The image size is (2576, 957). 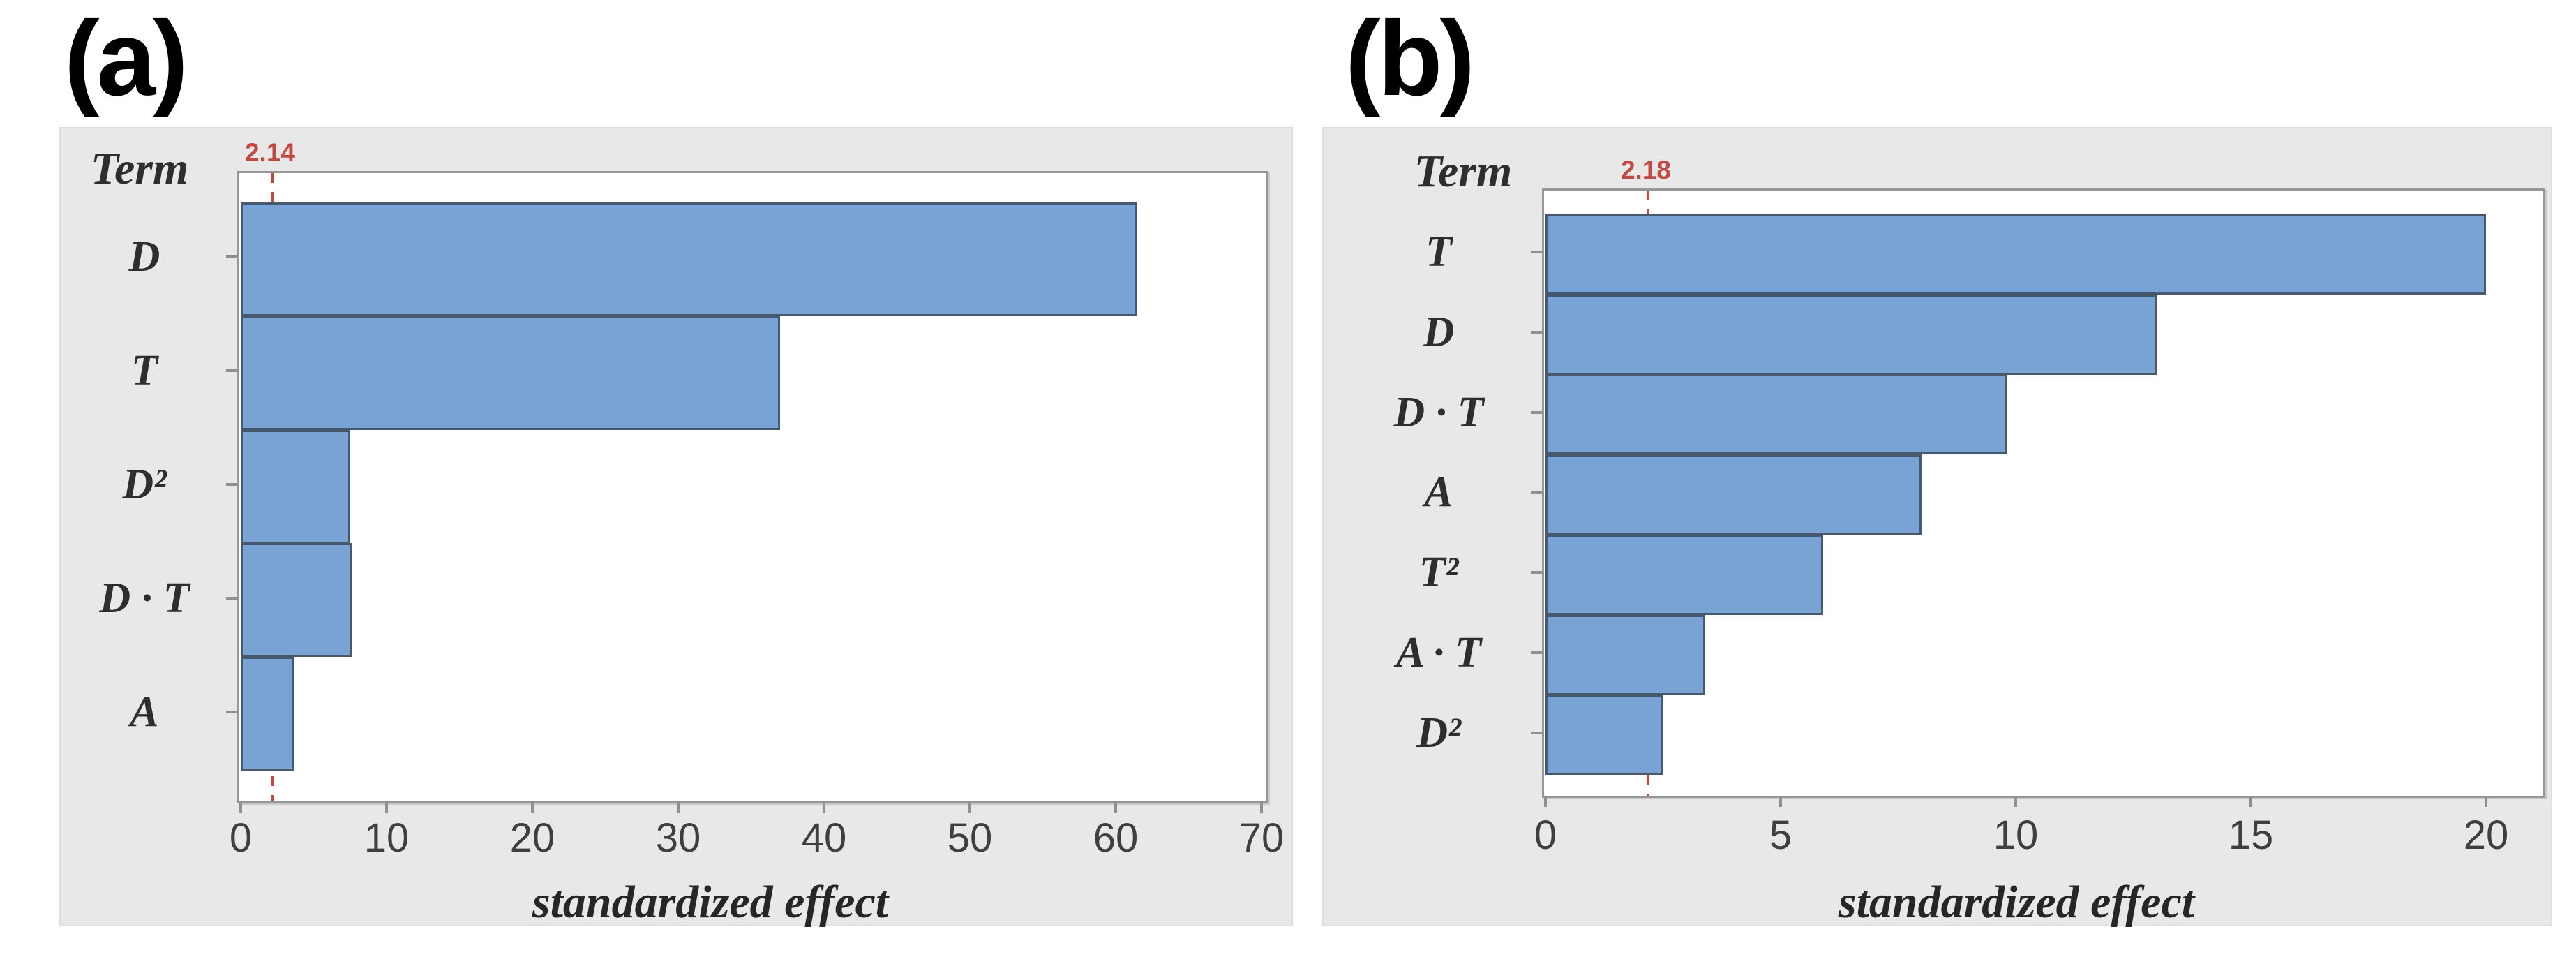 What do you see at coordinates (1261, 838) in the screenshot?
I see `x-tick-label: 70` at bounding box center [1261, 838].